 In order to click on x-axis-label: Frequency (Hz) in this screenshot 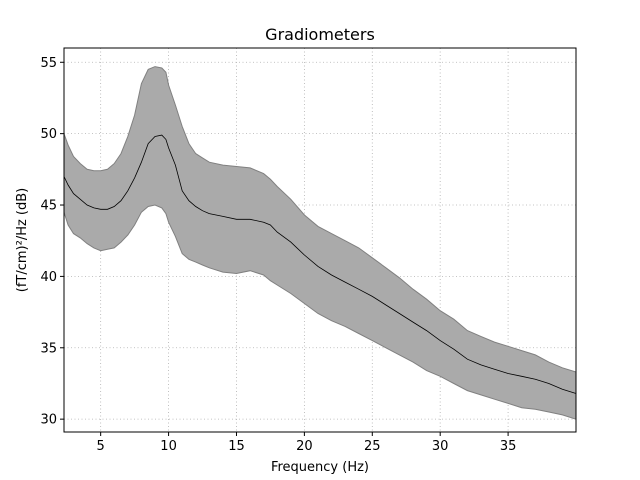, I will do `click(320, 467)`.